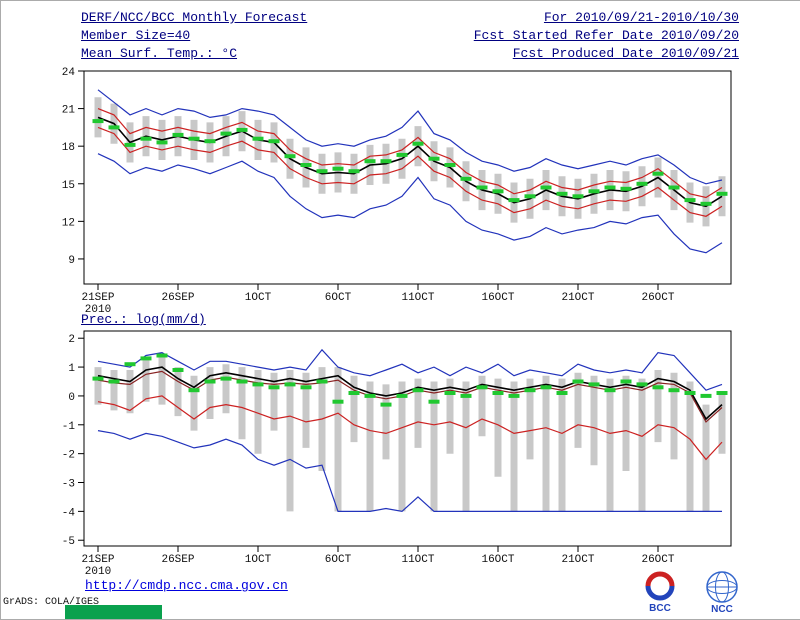 Image resolution: width=800 pixels, height=620 pixels. What do you see at coordinates (68, 223) in the screenshot?
I see `temp-y-tick-label: 12` at bounding box center [68, 223].